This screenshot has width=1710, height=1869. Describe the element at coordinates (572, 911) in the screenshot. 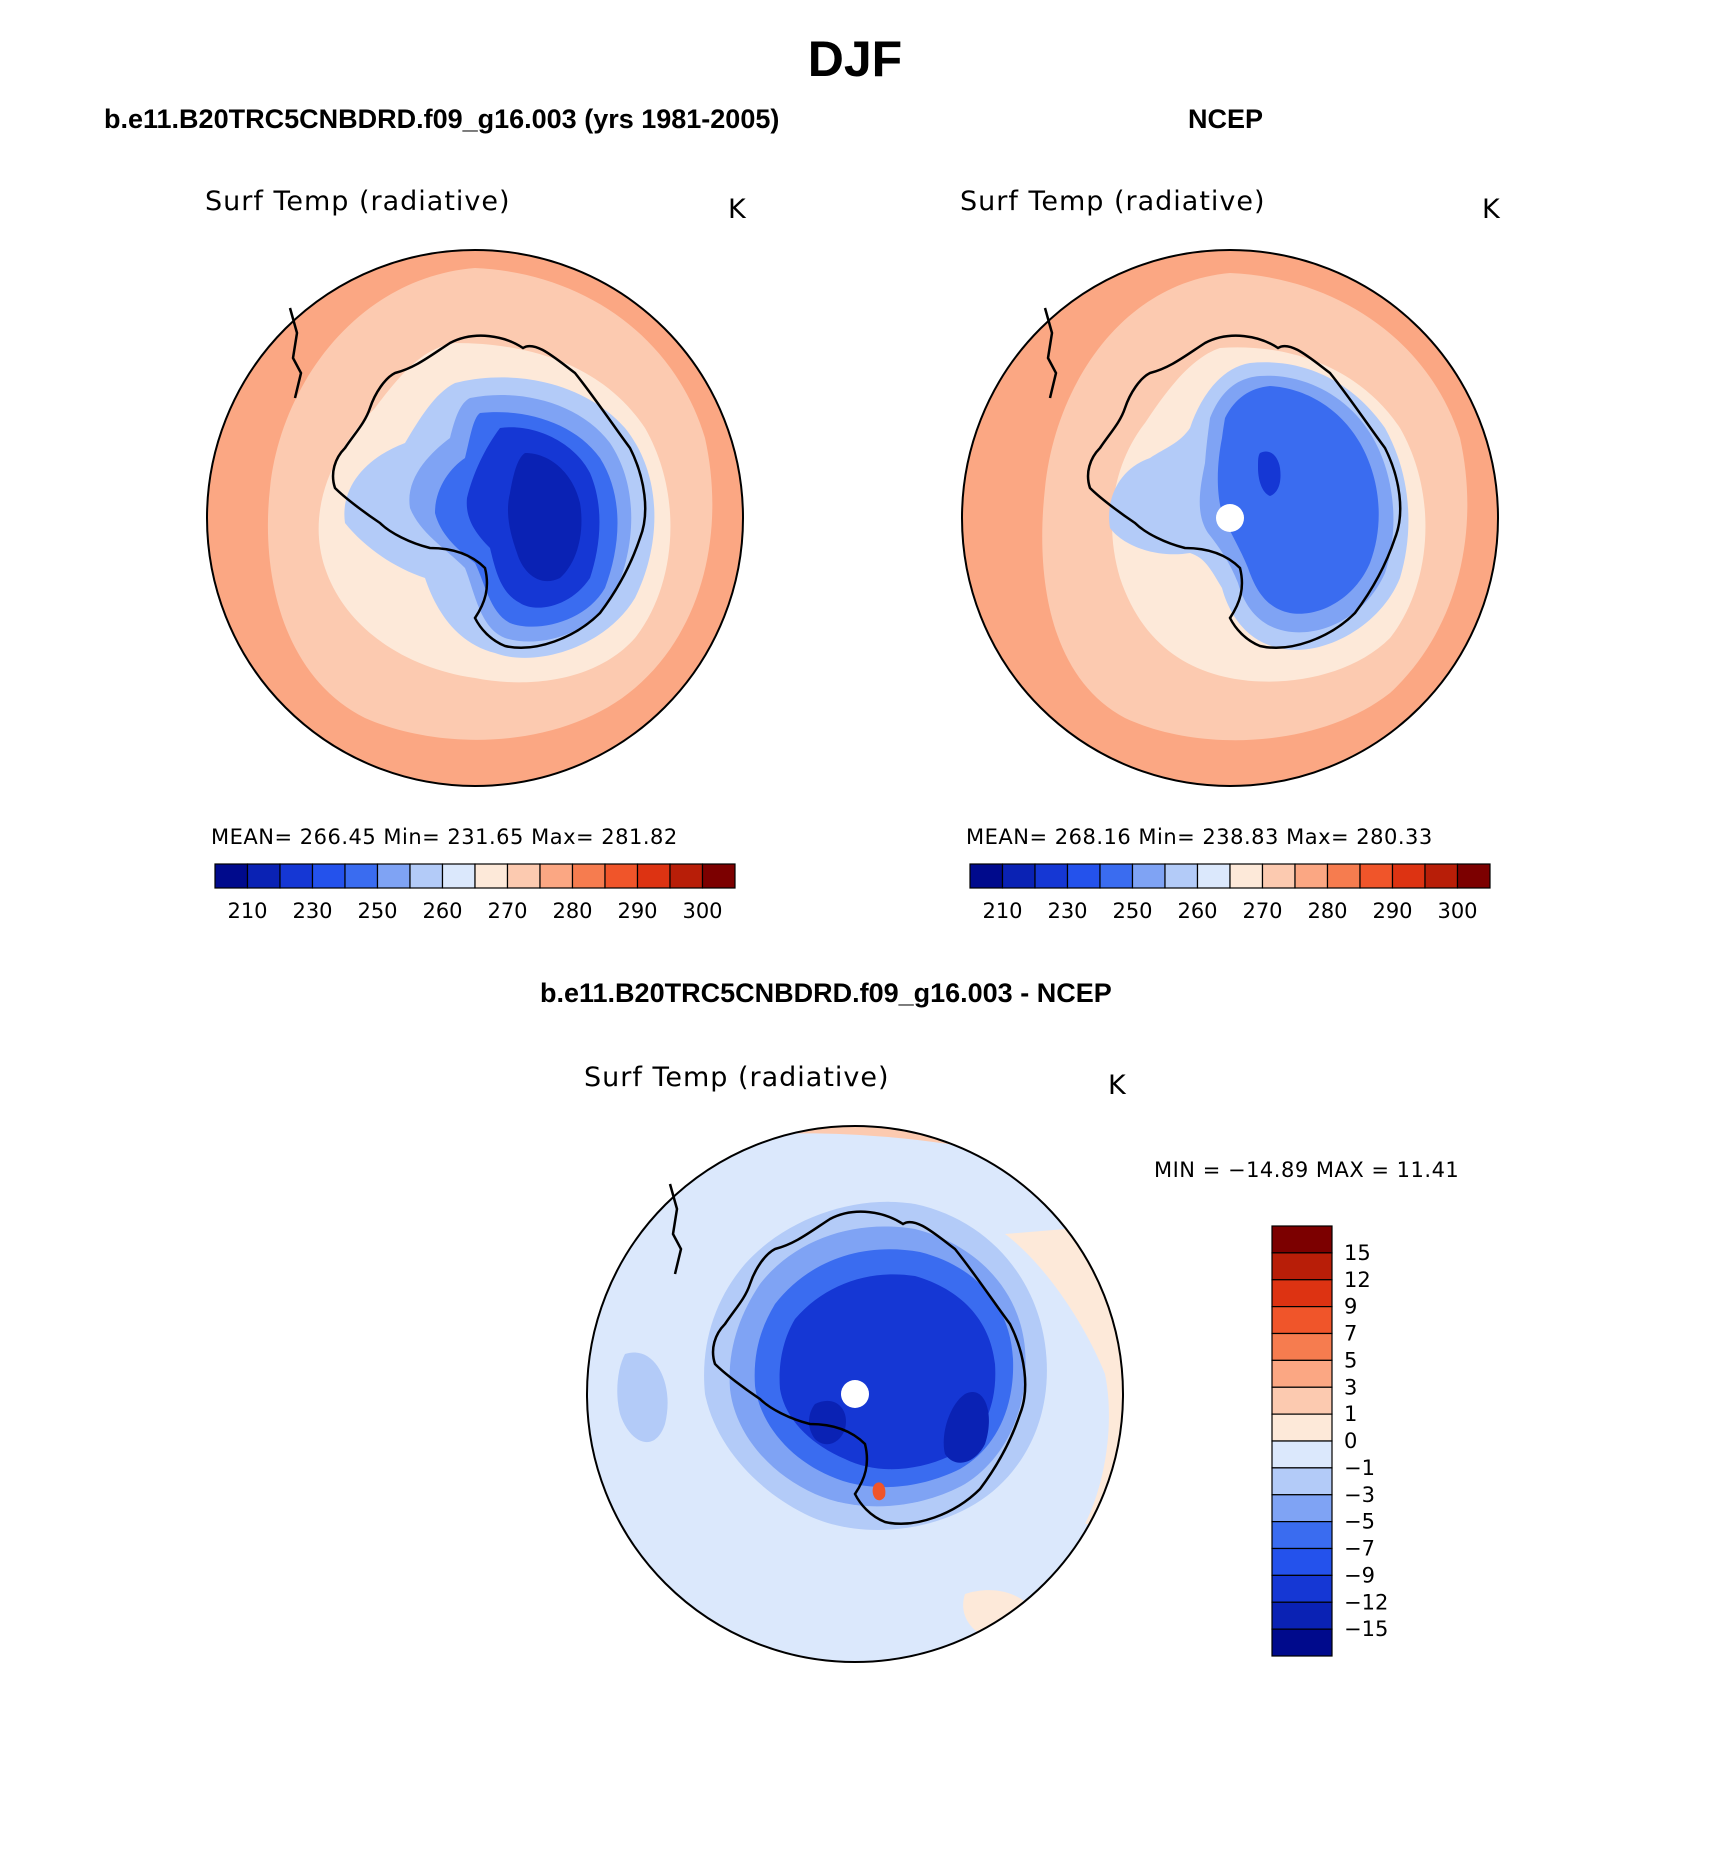

I see `model-colorbar-tick-label: 280` at that location.